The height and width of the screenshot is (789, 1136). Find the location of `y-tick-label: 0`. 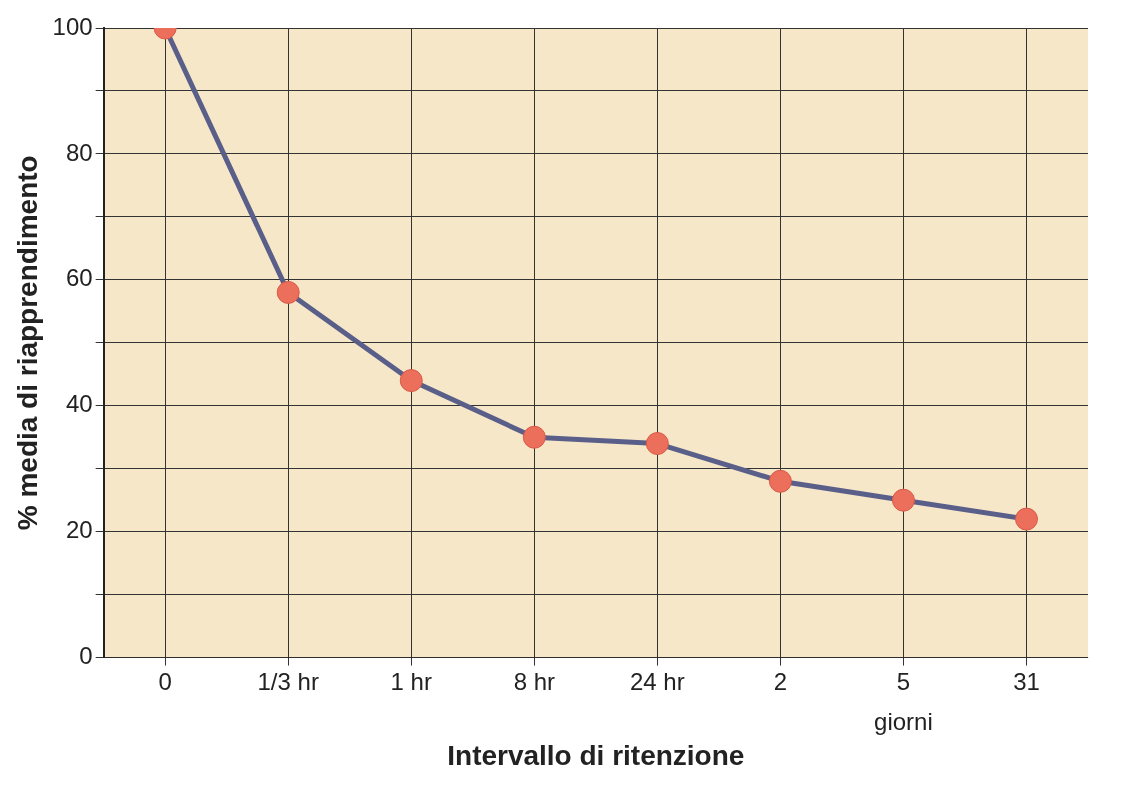

y-tick-label: 0 is located at coordinates (86, 656).